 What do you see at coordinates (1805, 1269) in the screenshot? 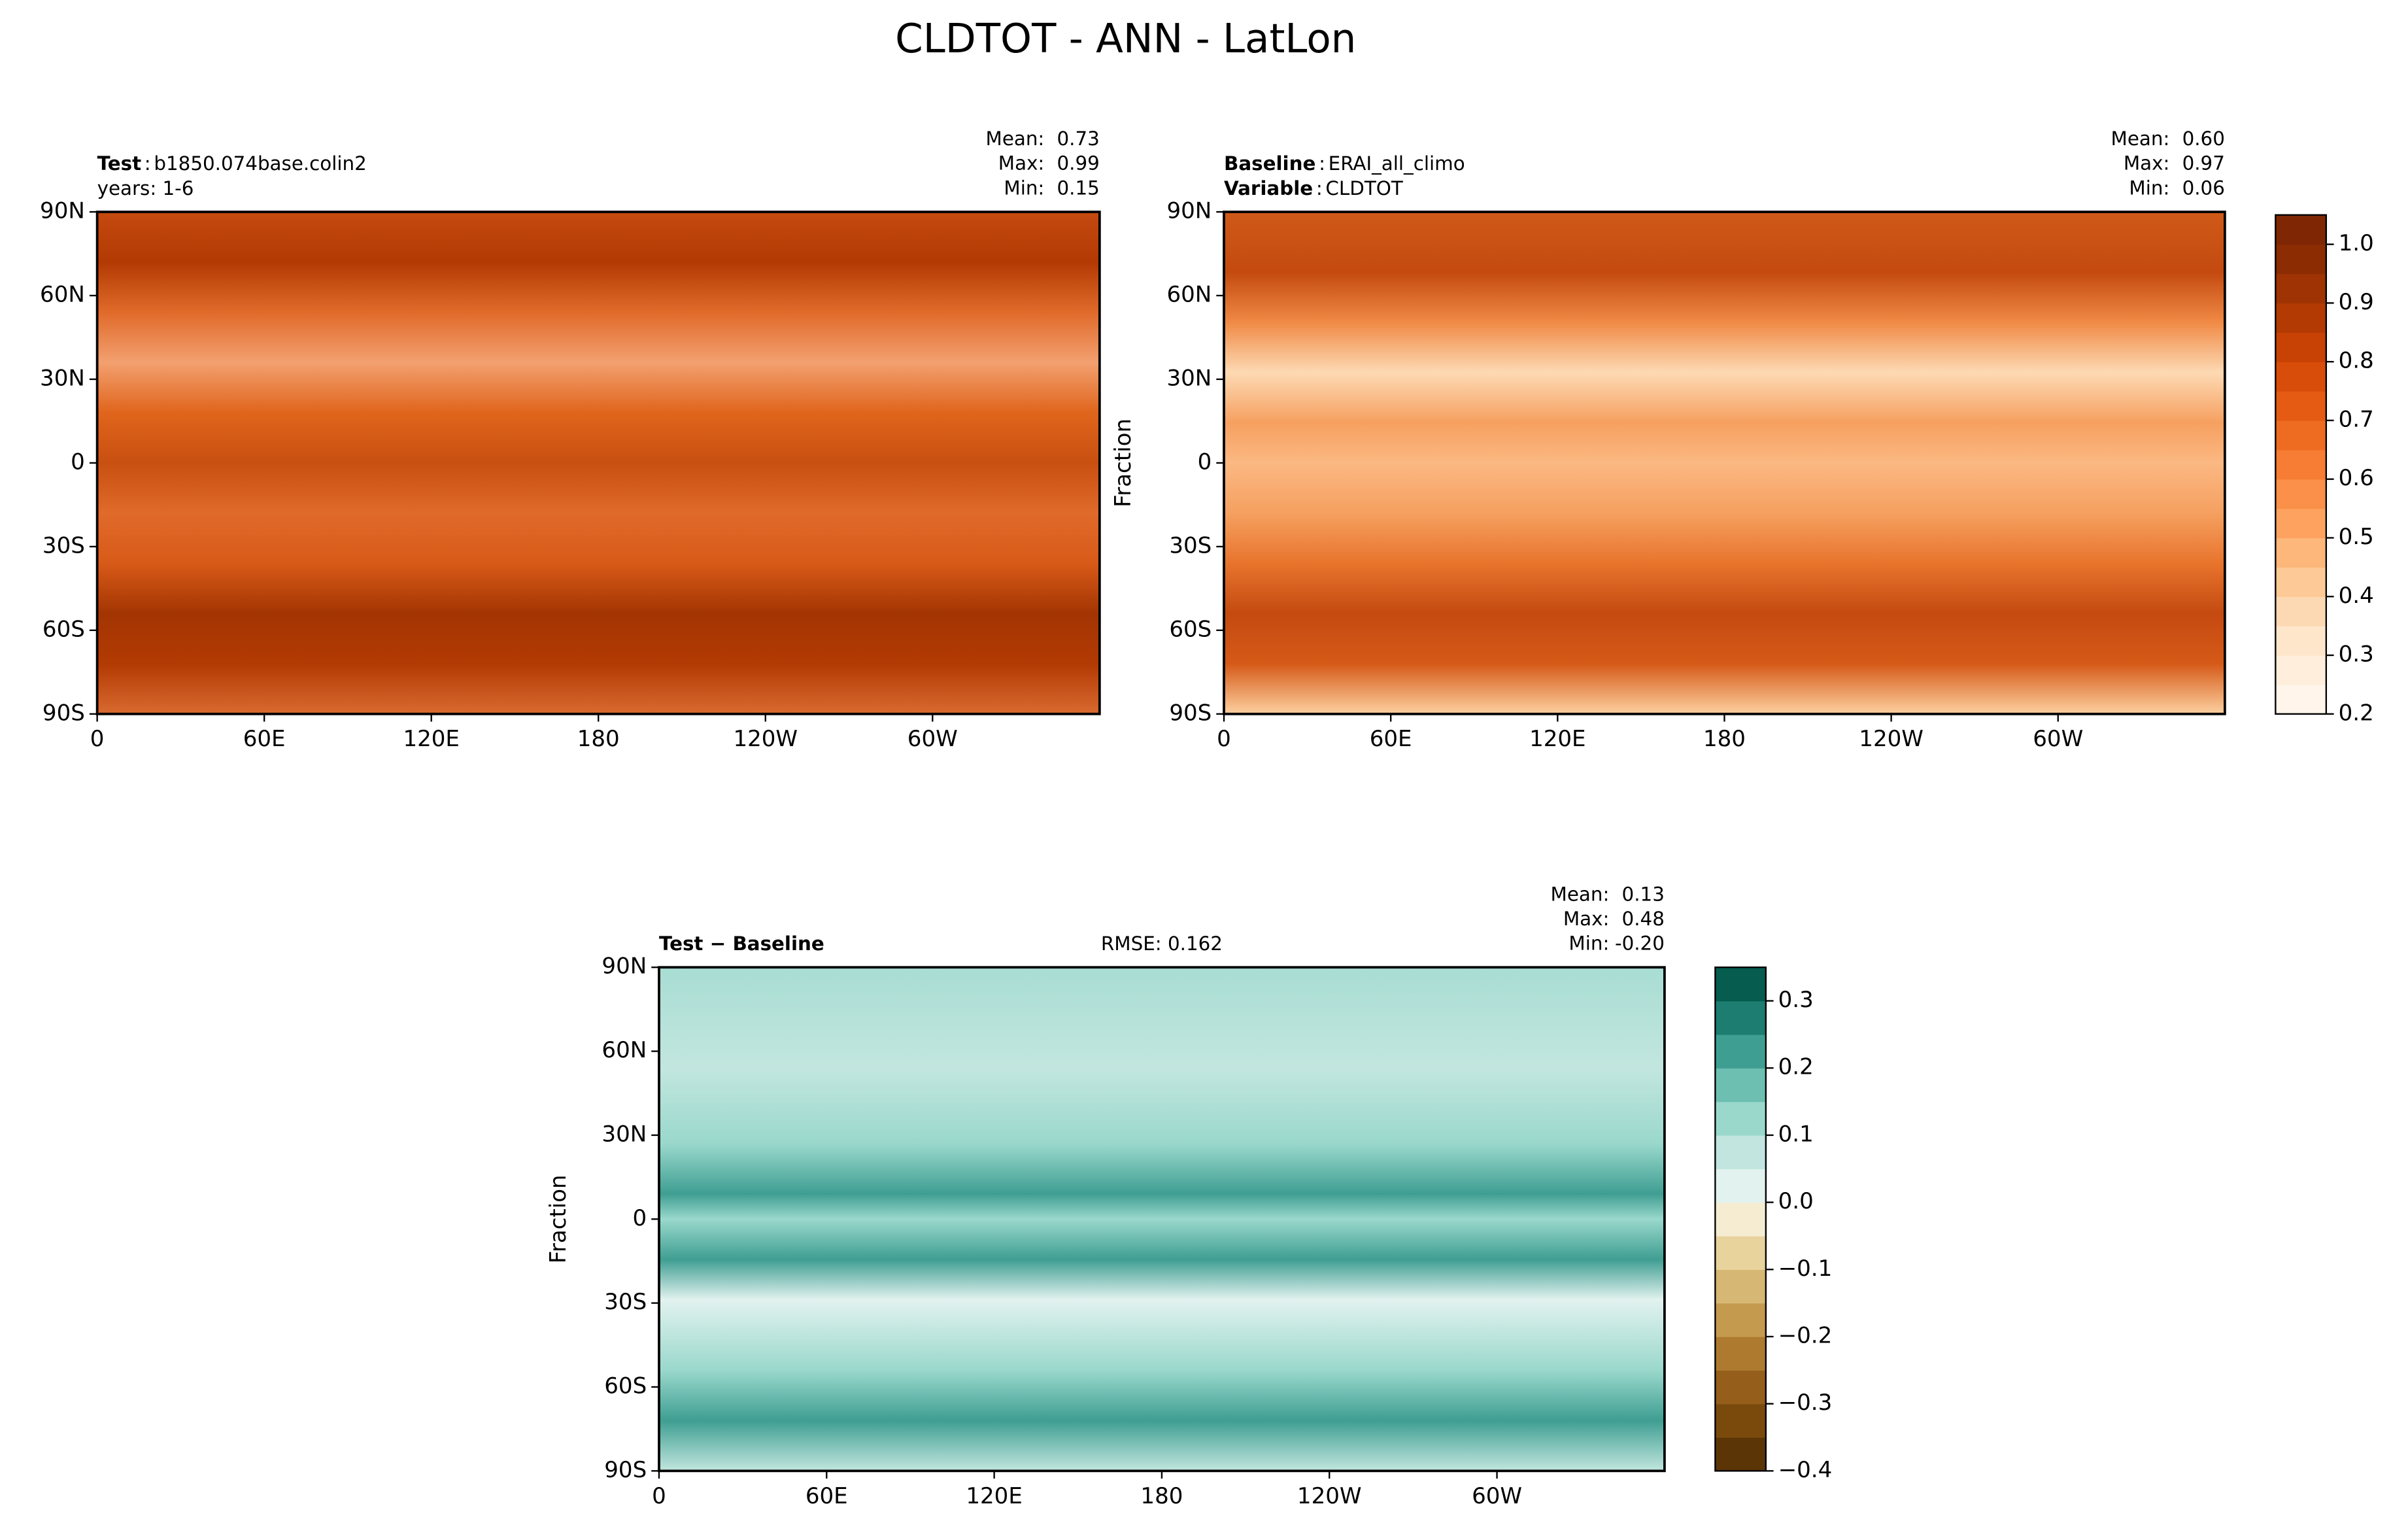
I see `colorbar-tick-label: −0.1` at bounding box center [1805, 1269].